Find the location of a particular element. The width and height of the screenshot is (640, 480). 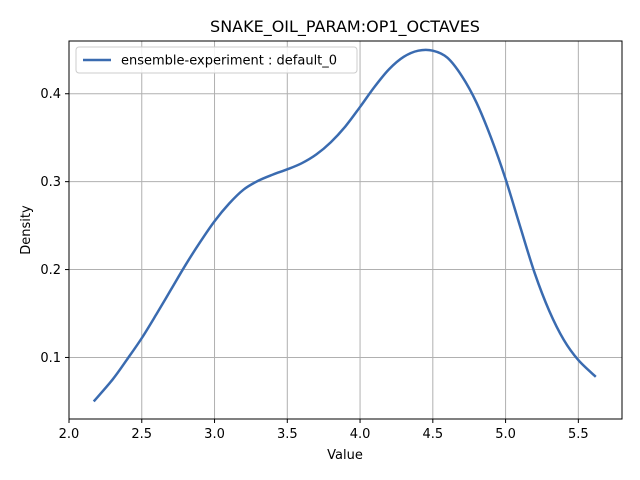

y-axis-label: Density is located at coordinates (26, 230).